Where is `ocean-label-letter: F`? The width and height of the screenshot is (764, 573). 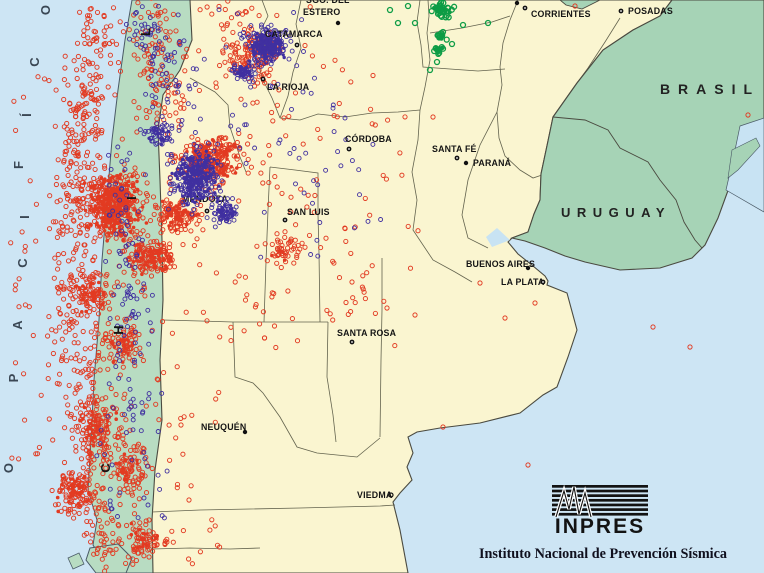
ocean-label-letter: F is located at coordinates (18, 165).